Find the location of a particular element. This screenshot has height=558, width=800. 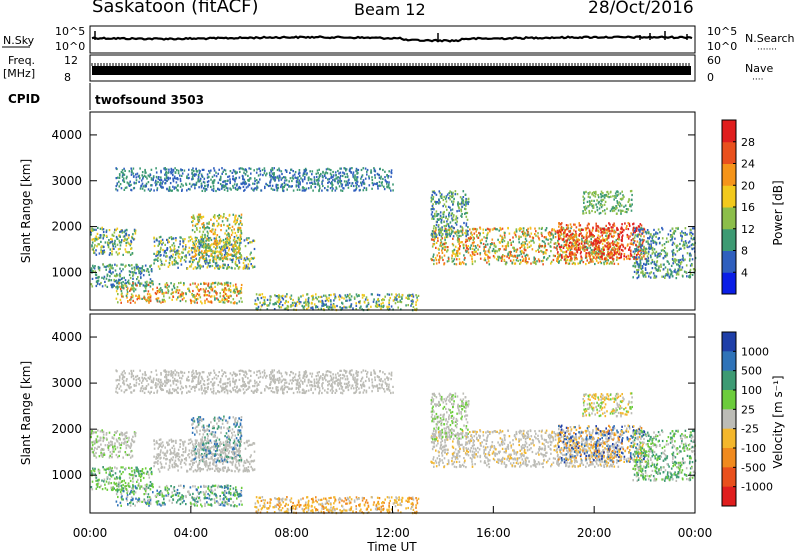

cpid-row: CPID twofsound 3503 is located at coordinates (106, 96).